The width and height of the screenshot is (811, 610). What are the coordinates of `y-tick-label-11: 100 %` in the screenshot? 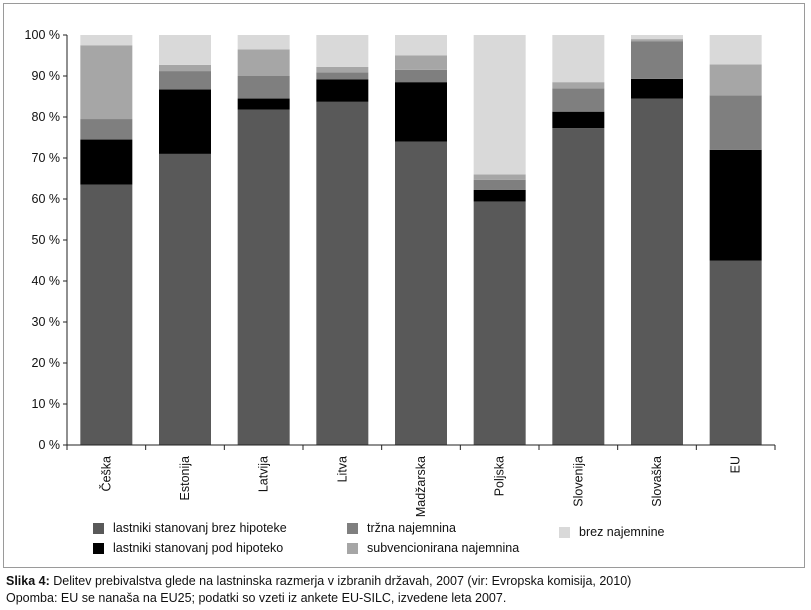 It's located at (42, 35).